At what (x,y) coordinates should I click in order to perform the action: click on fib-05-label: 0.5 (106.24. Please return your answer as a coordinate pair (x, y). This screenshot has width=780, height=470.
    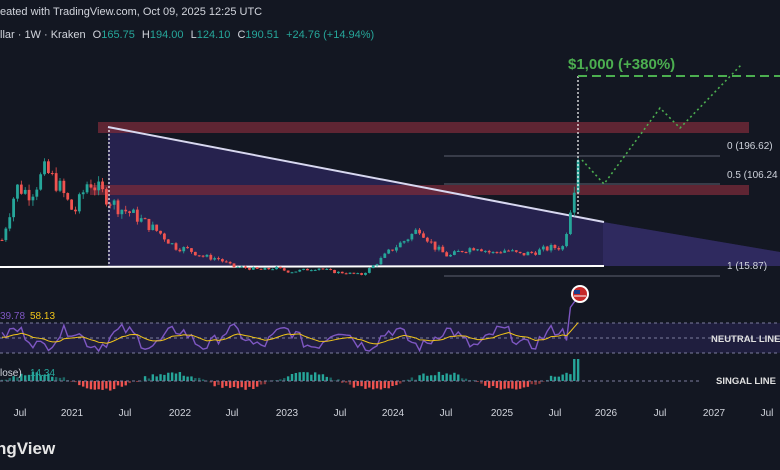
    Looking at the image, I should click on (752, 175).